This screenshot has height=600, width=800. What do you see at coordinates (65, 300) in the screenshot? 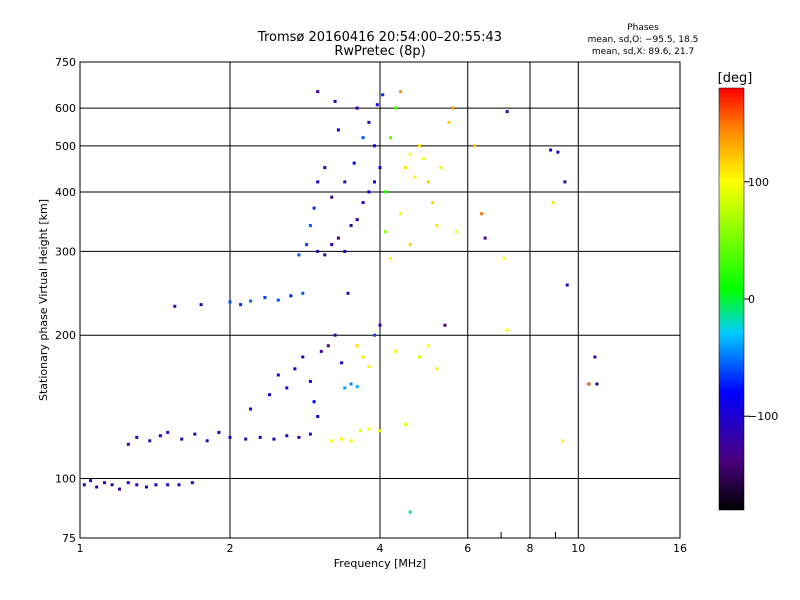
I see `y-axis-ticks: 75 100 200 300 400 500 600 750` at bounding box center [65, 300].